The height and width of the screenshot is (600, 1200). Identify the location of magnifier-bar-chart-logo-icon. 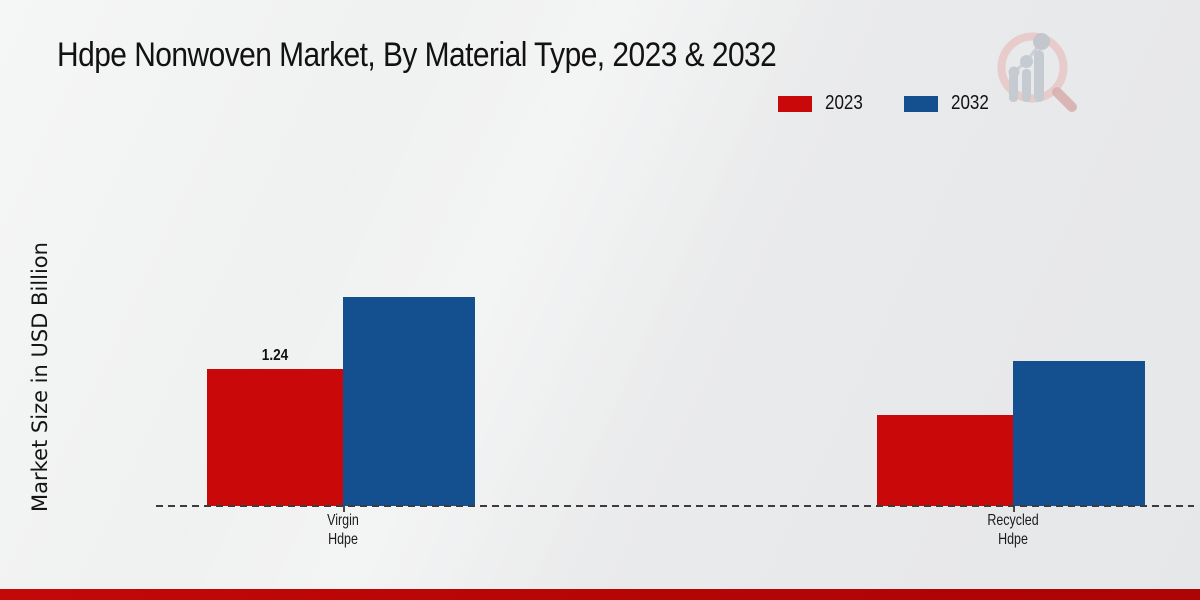
(1037, 72).